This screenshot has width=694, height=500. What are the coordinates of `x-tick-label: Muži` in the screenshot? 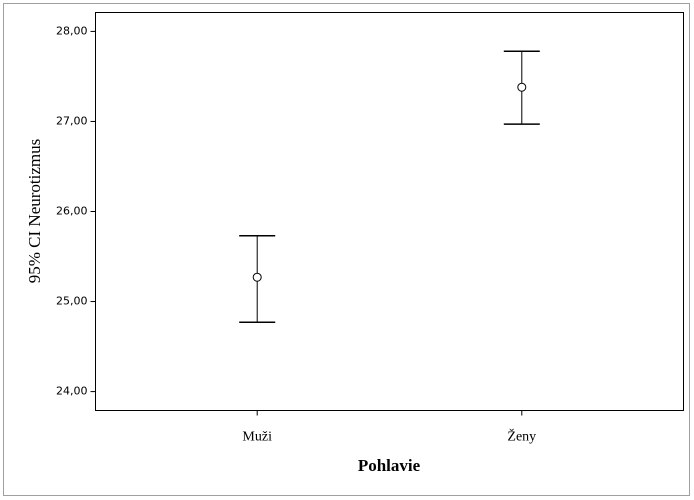 It's located at (257, 437).